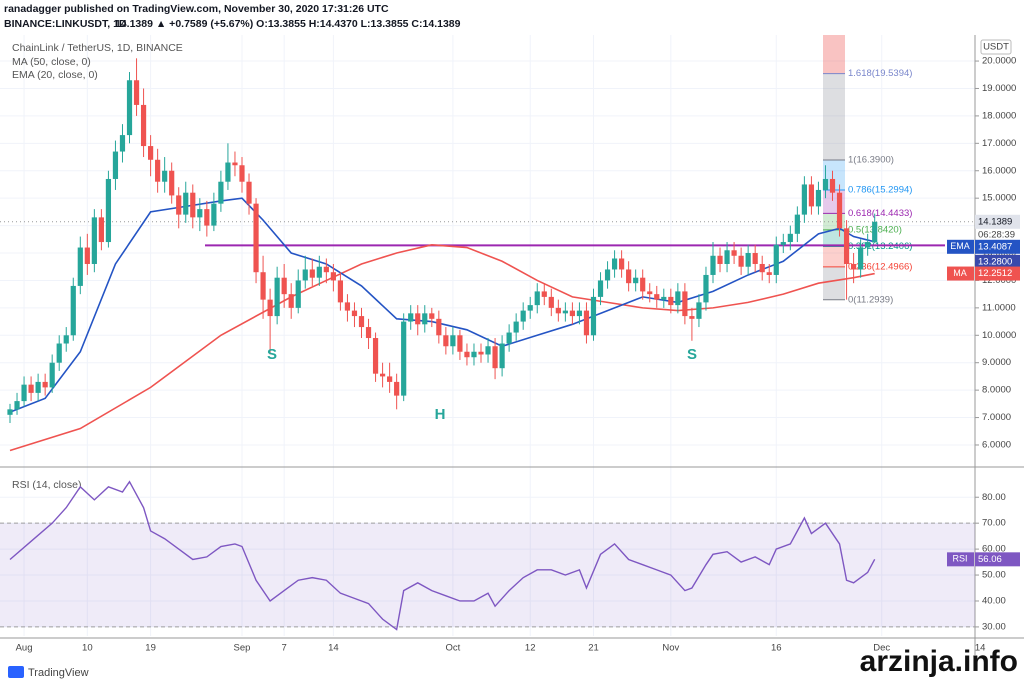 This screenshot has height=685, width=1024. I want to click on brand: TradingView, so click(58, 673).